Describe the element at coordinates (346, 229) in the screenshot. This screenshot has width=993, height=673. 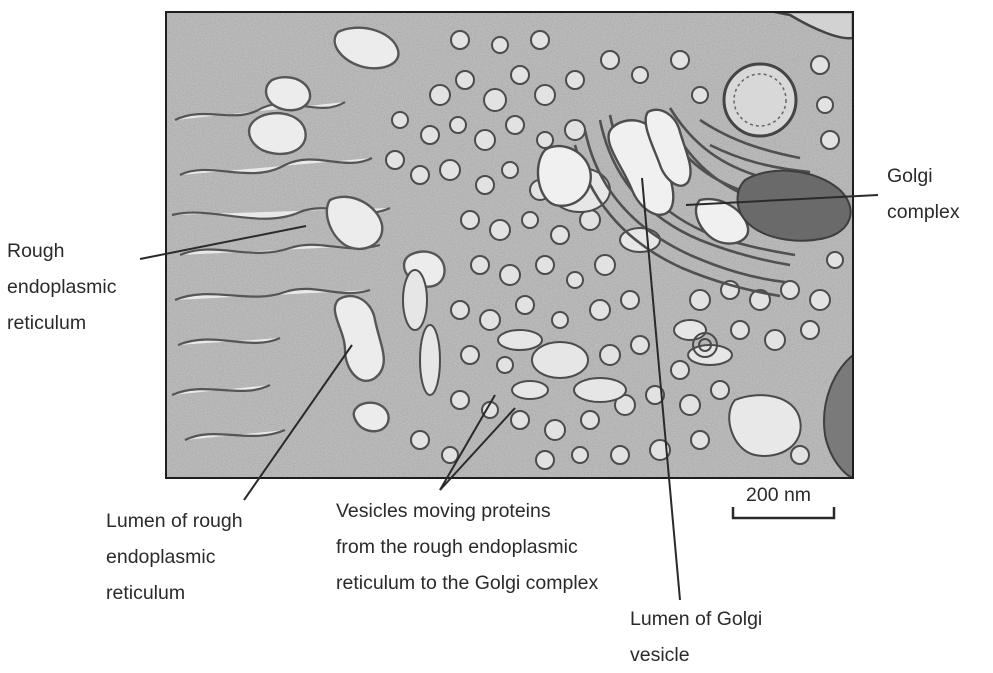
I see `rough-er-lumens` at that location.